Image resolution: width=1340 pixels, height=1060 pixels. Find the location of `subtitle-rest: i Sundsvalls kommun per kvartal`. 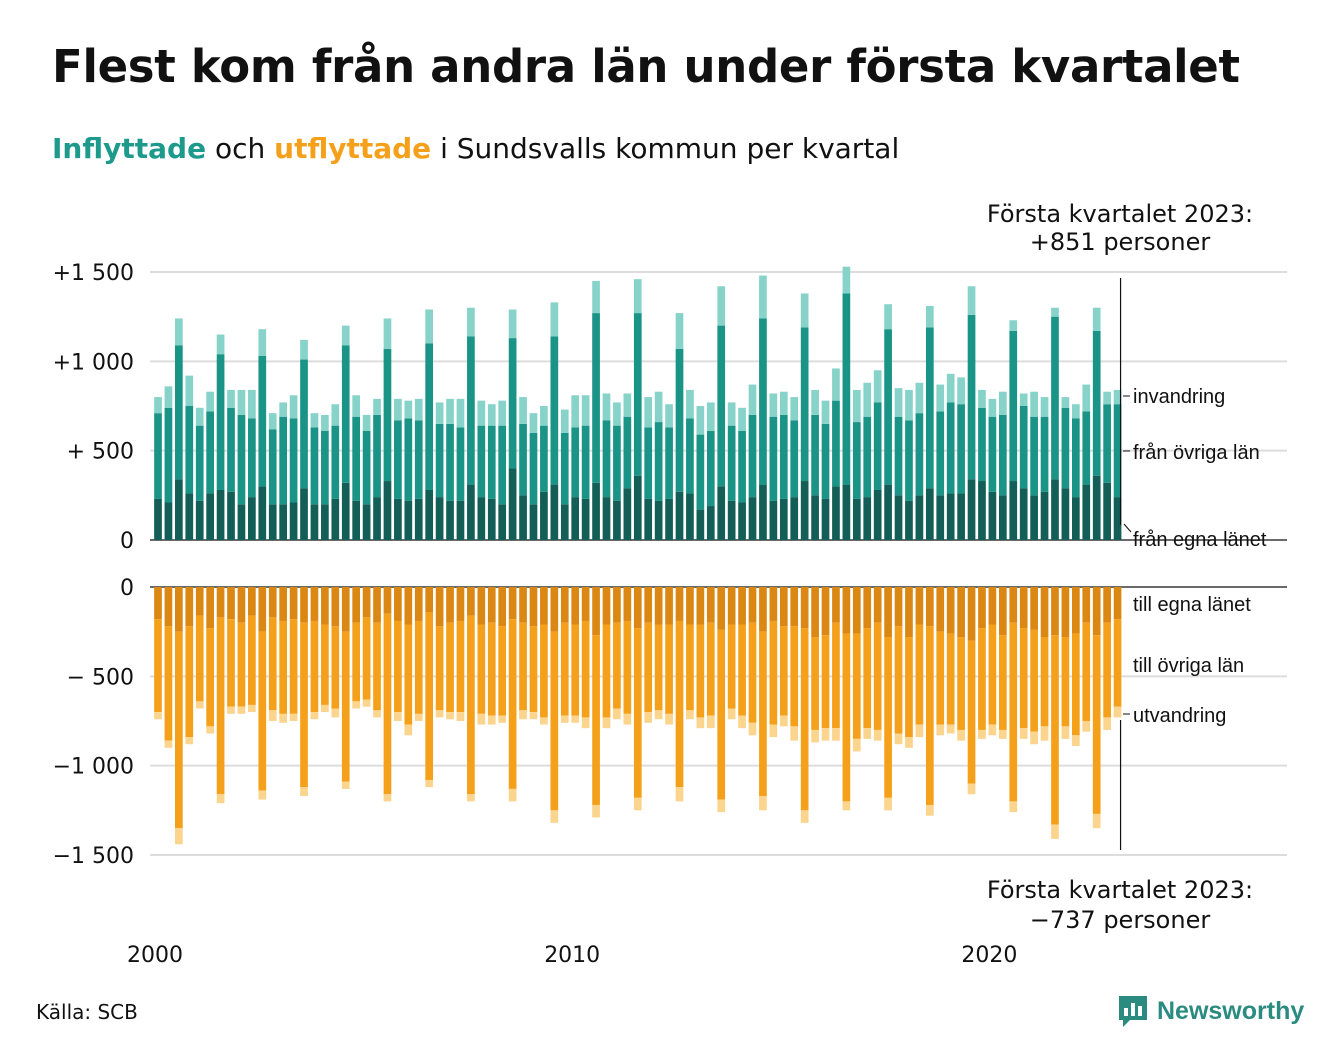

subtitle-rest: i Sundsvalls kommun per kvartal is located at coordinates (665, 148).